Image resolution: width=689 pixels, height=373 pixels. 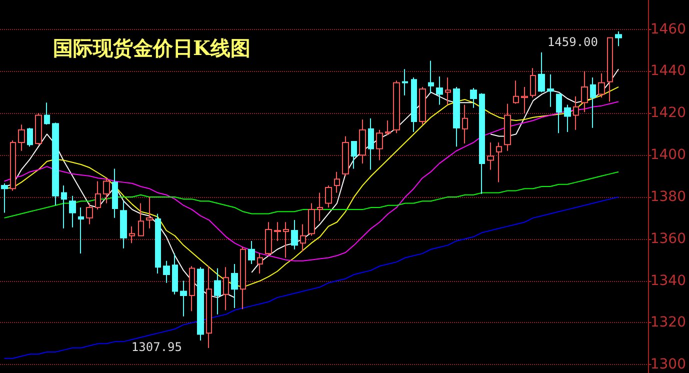 What do you see at coordinates (156, 347) in the screenshot?
I see `annotation: 1307.95` at bounding box center [156, 347].